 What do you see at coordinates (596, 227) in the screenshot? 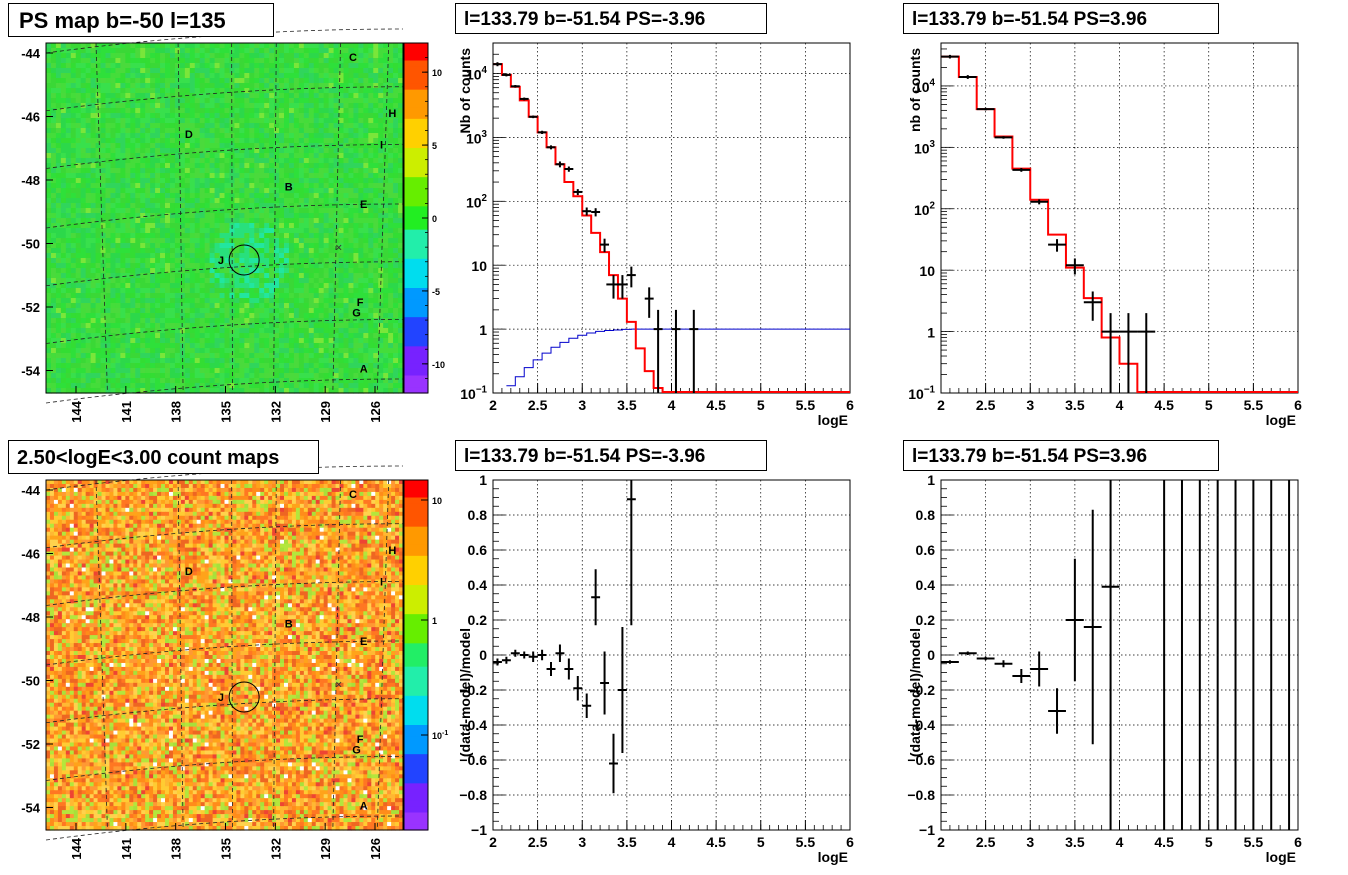
I see `data-points` at bounding box center [596, 227].